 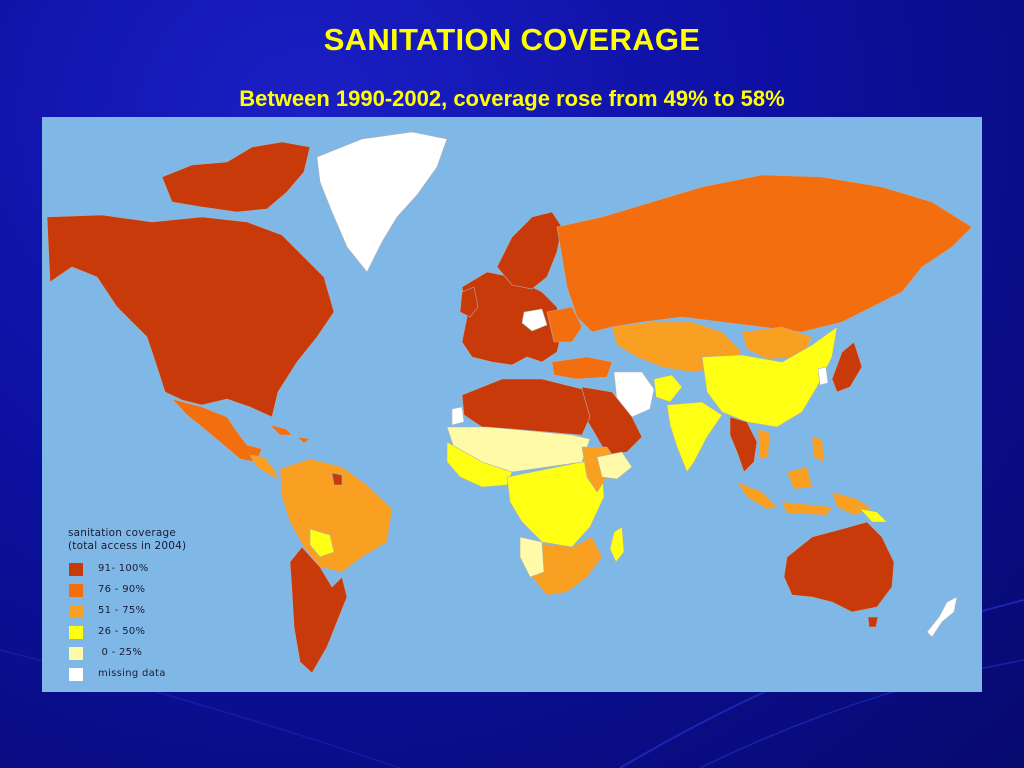 What do you see at coordinates (743, 444) in the screenshot?
I see `region-indochina` at bounding box center [743, 444].